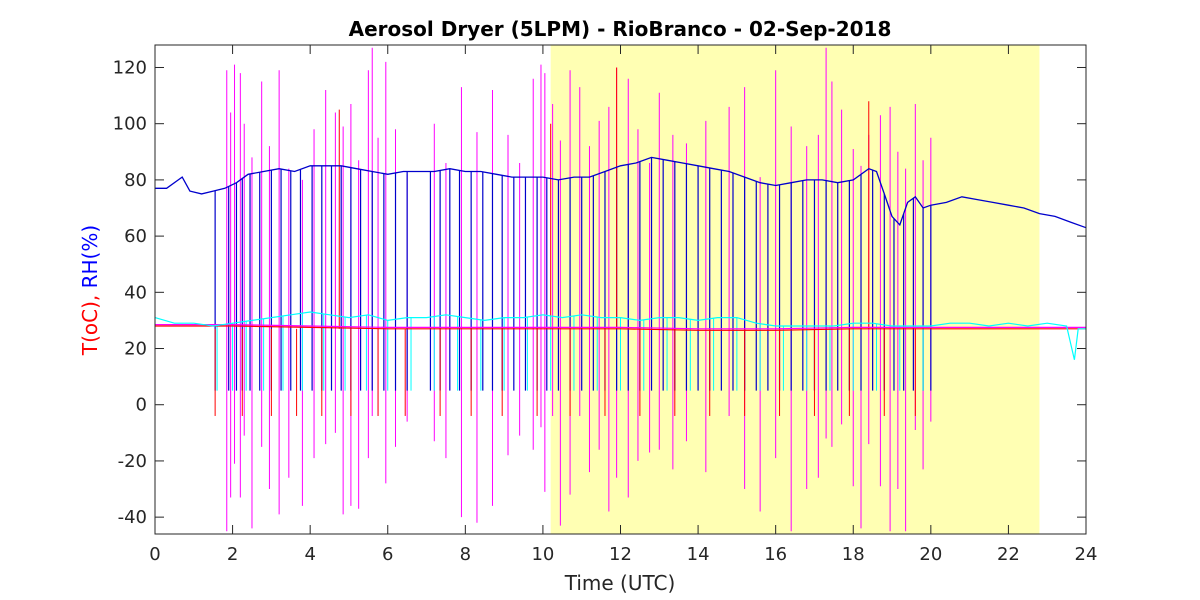 The width and height of the screenshot is (1200, 600). What do you see at coordinates (90, 322) in the screenshot?
I see `y-axis-label-temperature: T(oC),` at bounding box center [90, 322].